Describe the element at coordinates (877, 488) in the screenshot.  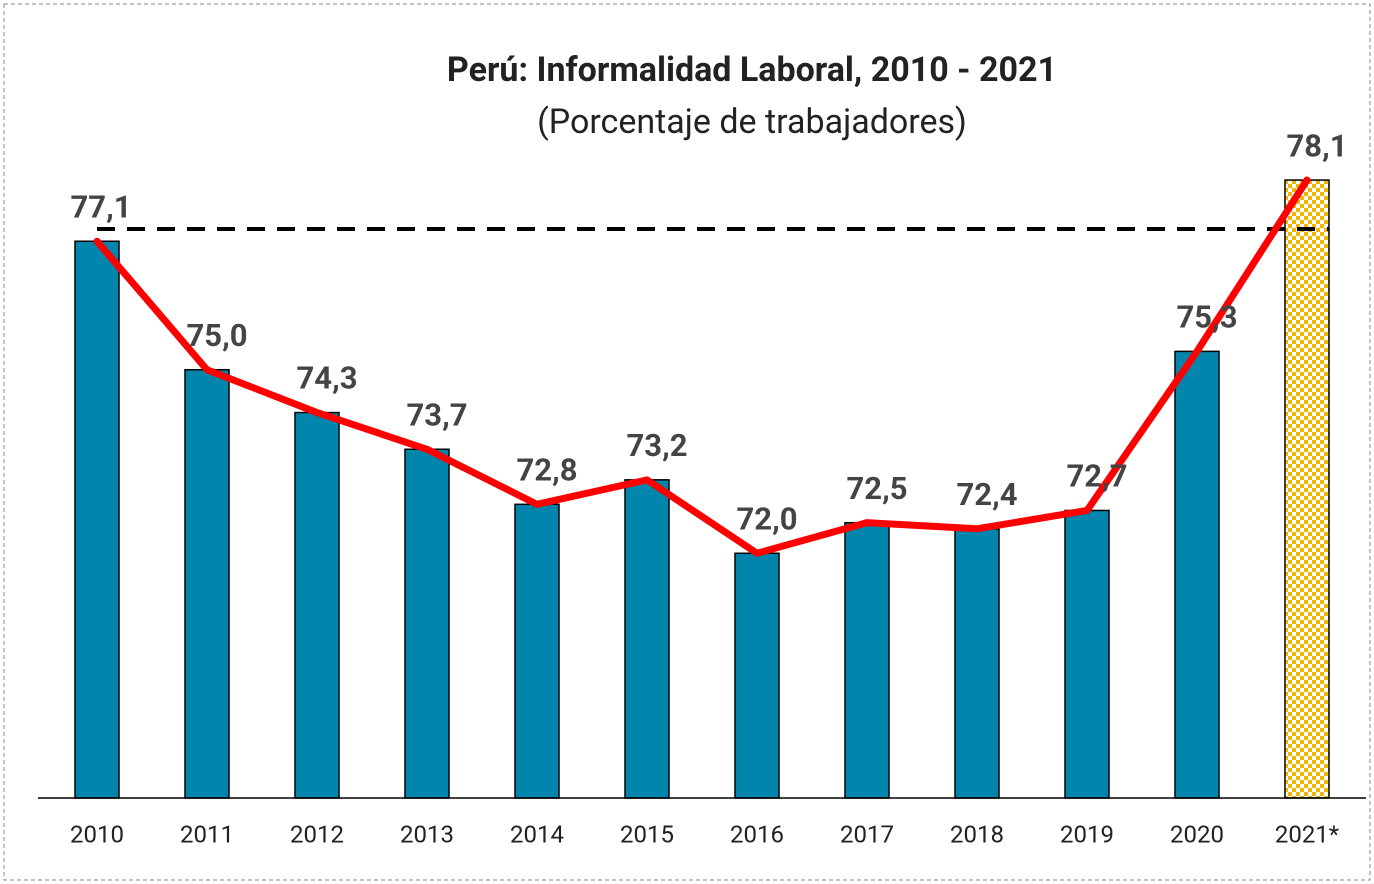
I see `data-label: 72,5` at that location.